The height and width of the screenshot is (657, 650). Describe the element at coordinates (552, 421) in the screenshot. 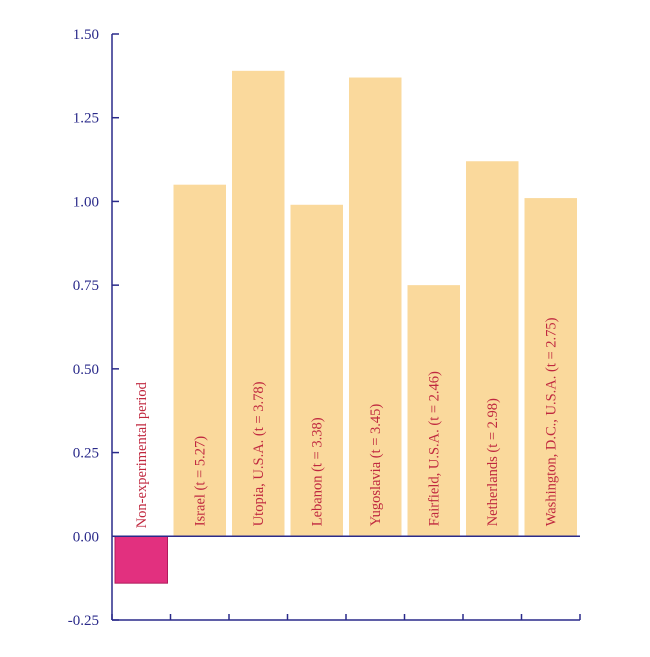

I see `bar-category-label: Washington, D.C., U.S.A. (t = 2.75)` at that location.